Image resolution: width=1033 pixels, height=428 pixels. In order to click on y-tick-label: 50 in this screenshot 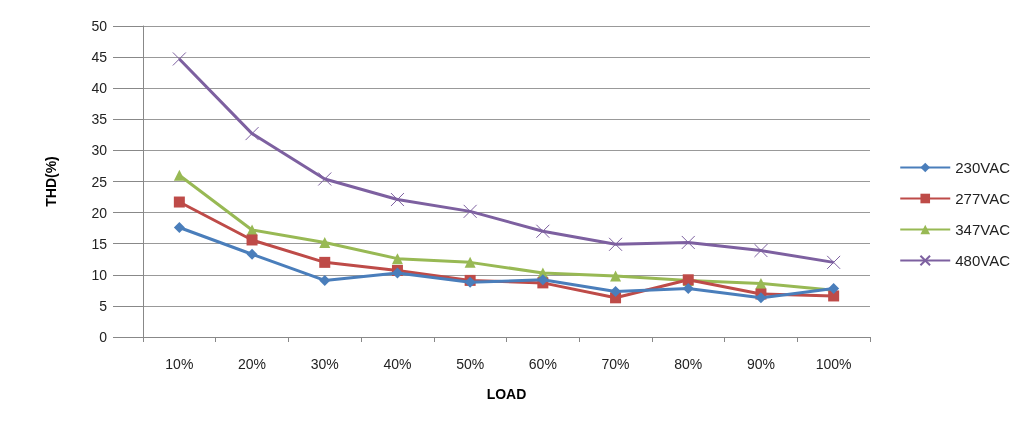, I will do `click(99, 26)`.